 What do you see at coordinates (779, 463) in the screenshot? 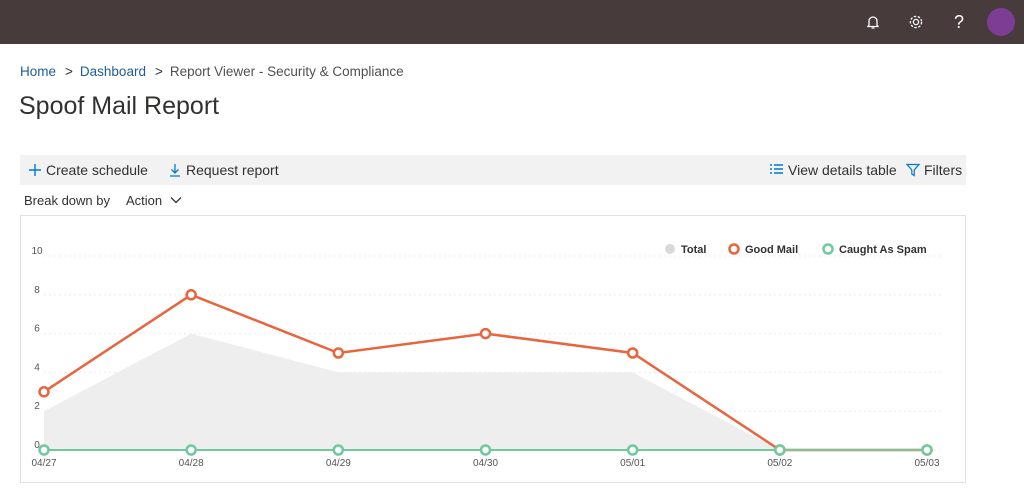
I see `x-tick-label: 05/02` at bounding box center [779, 463].